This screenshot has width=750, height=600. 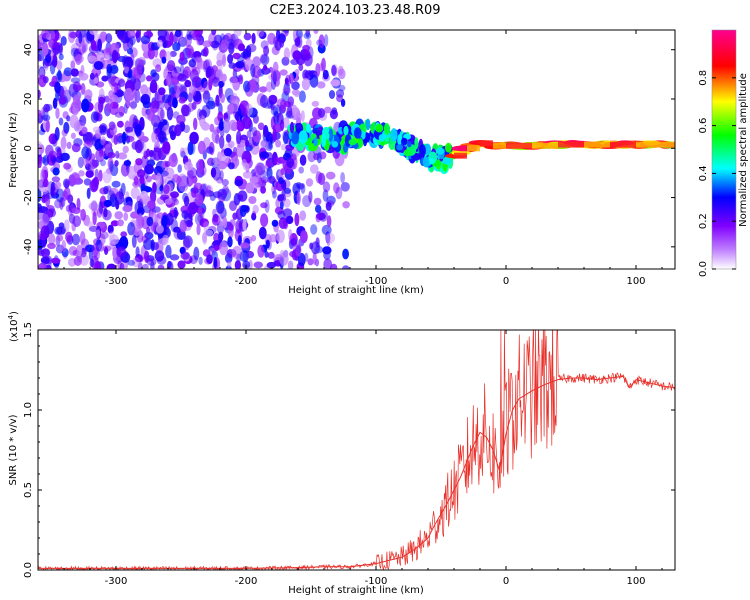 What do you see at coordinates (28, 49) in the screenshot?
I see `y-tick-label: 40` at bounding box center [28, 49].